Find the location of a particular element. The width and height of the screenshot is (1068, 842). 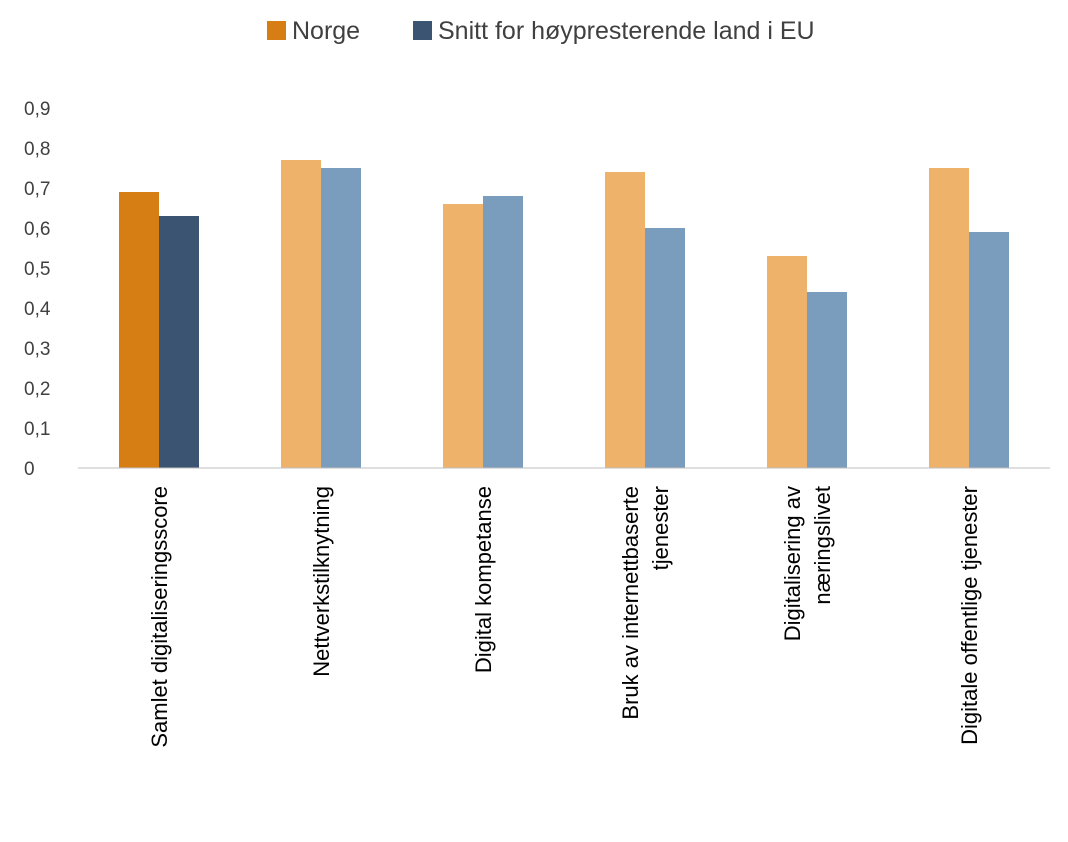

y-tick-label: 0,8 is located at coordinates (37, 149).